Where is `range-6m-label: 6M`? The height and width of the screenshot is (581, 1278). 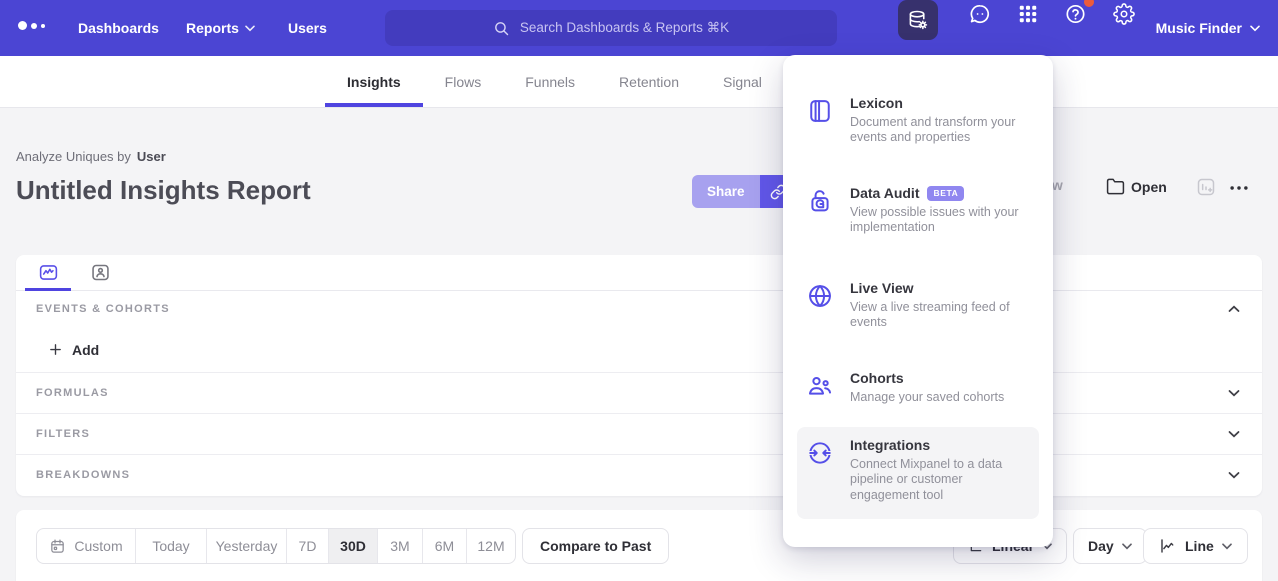
range-6m-label: 6M is located at coordinates (444, 546).